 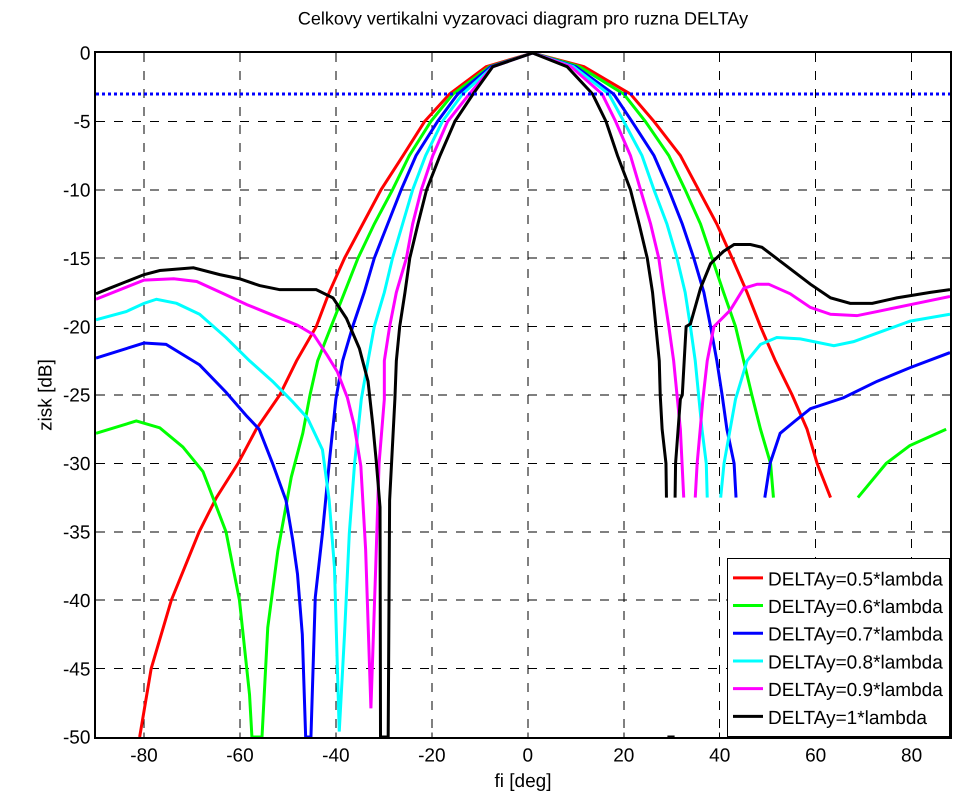 What do you see at coordinates (76, 601) in the screenshot?
I see `y-tick-label: -40` at bounding box center [76, 601].